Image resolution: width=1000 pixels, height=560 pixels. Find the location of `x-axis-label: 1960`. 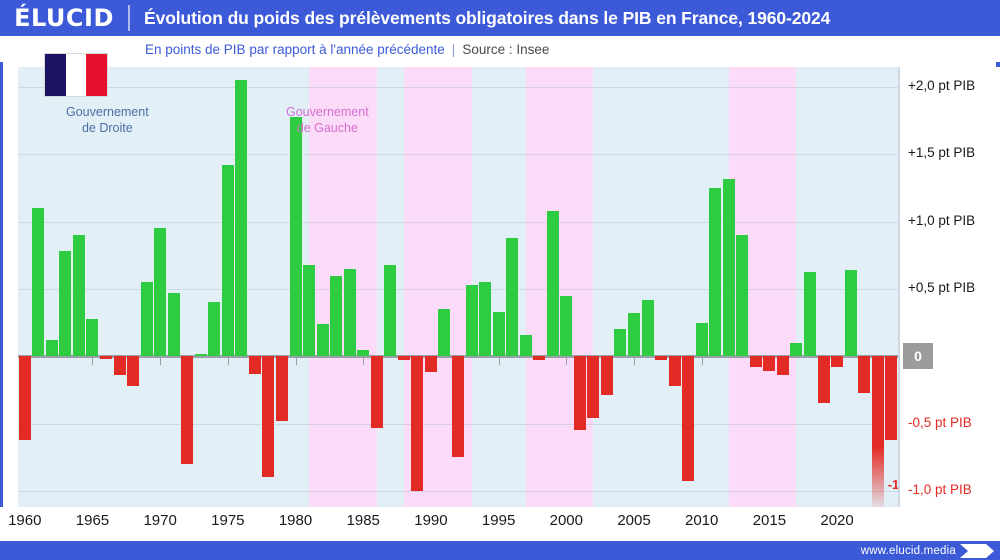

x-axis-label: 1960 is located at coordinates (25, 520).